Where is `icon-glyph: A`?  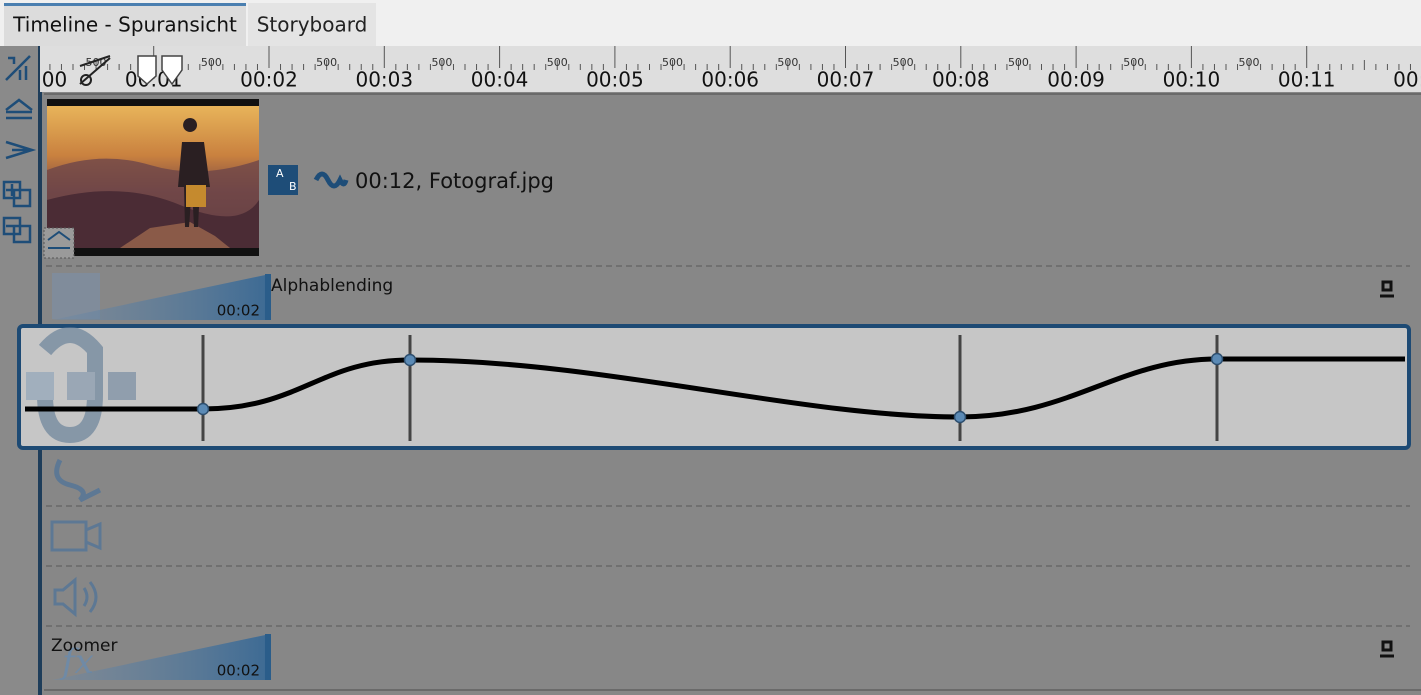
icon-glyph: A is located at coordinates (280, 173).